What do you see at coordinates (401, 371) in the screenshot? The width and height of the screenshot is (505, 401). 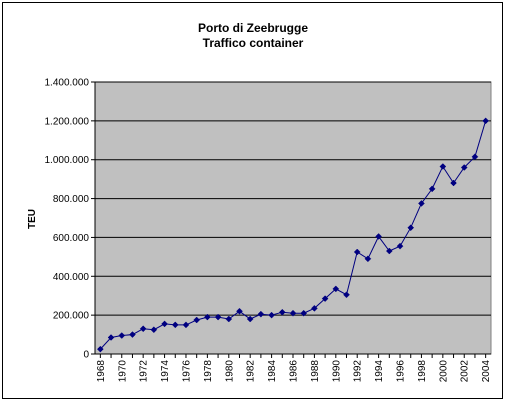 I see `x-tick-label: 1996` at bounding box center [401, 371].